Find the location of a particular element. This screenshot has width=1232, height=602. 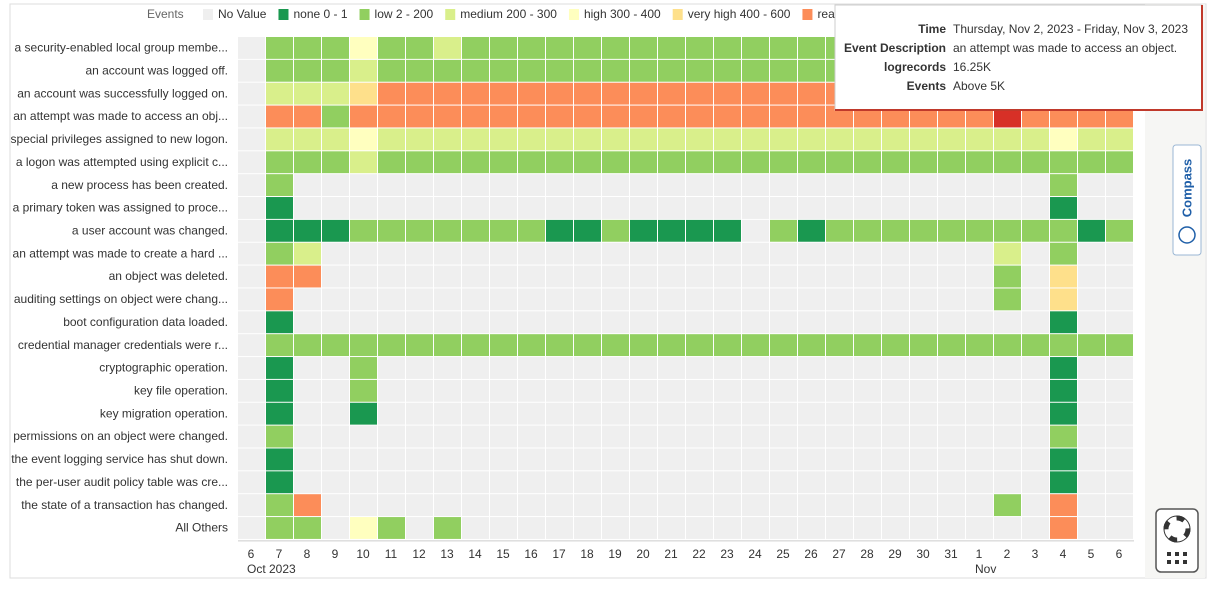

compass-tab-box is located at coordinates (1187, 200).